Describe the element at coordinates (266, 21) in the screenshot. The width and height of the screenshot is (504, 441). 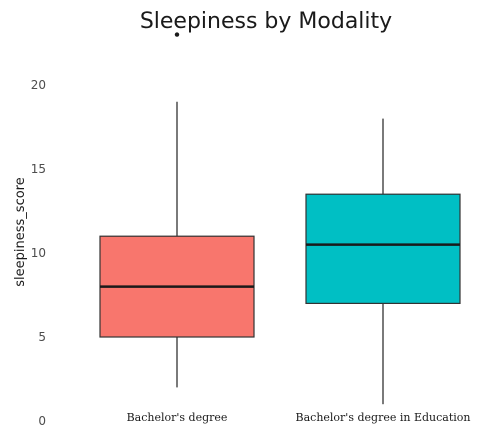
I see `chart-title: Sleepiness by Modality` at that location.